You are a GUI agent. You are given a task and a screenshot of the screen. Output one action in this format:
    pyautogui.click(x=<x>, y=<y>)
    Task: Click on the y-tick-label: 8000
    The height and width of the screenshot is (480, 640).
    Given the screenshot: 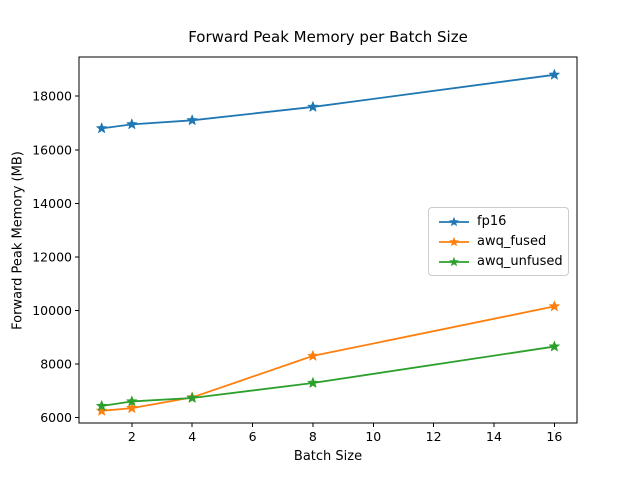 What is the action you would take?
    pyautogui.click(x=56, y=363)
    